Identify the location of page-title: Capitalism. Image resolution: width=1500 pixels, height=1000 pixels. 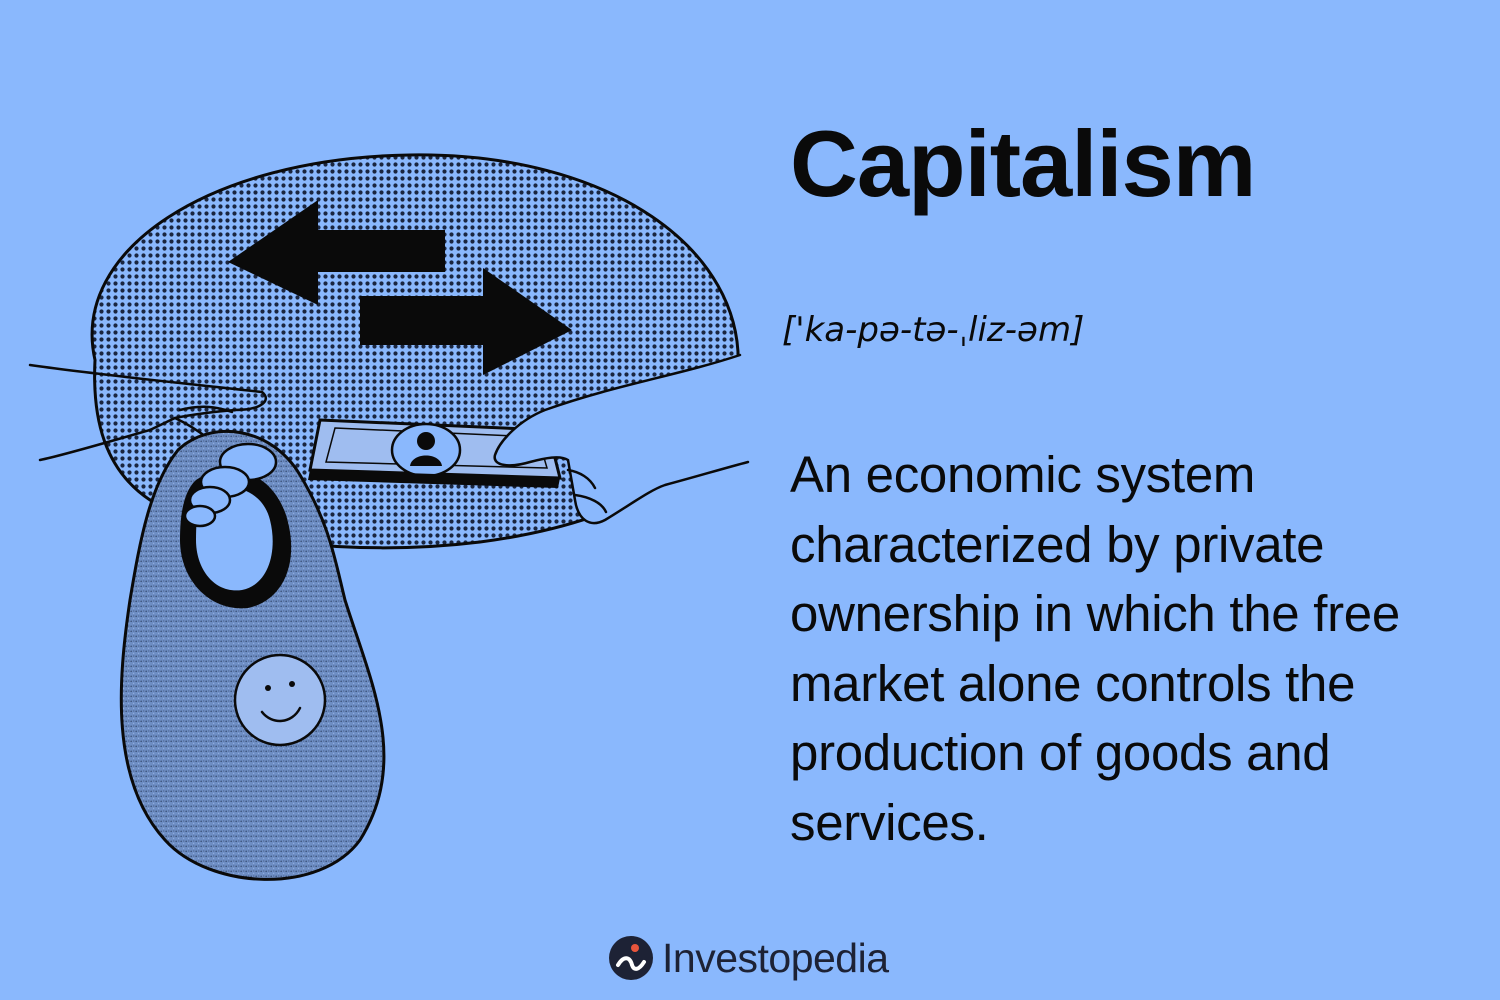
(1023, 163).